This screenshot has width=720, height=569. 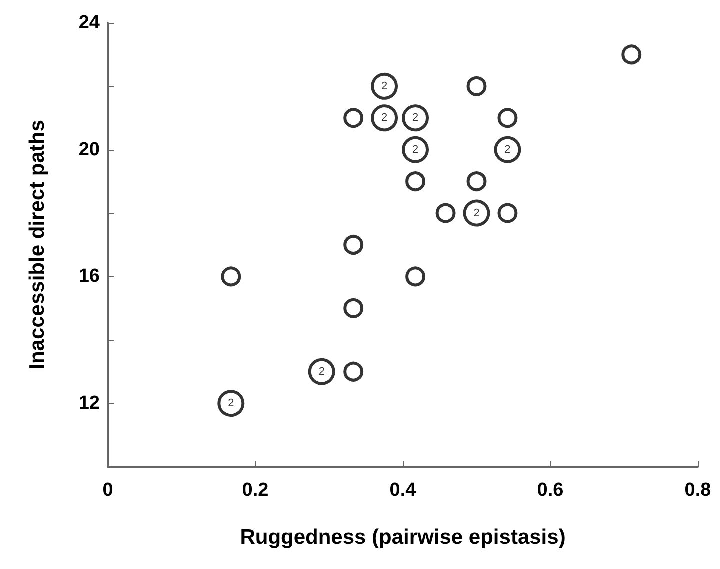 What do you see at coordinates (255, 490) in the screenshot?
I see `x-tick-label: 0.2` at bounding box center [255, 490].